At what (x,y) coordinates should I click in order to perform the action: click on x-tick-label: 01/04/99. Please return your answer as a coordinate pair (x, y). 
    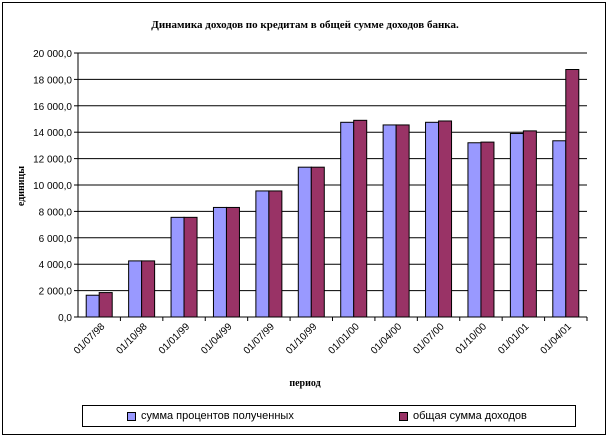
    Looking at the image, I should click on (217, 339).